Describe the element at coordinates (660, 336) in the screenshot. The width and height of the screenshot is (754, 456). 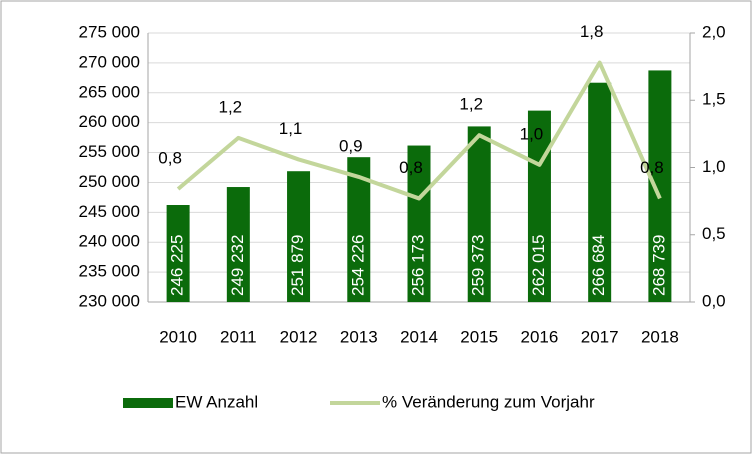
I see `x-tick-label: 2018` at that location.